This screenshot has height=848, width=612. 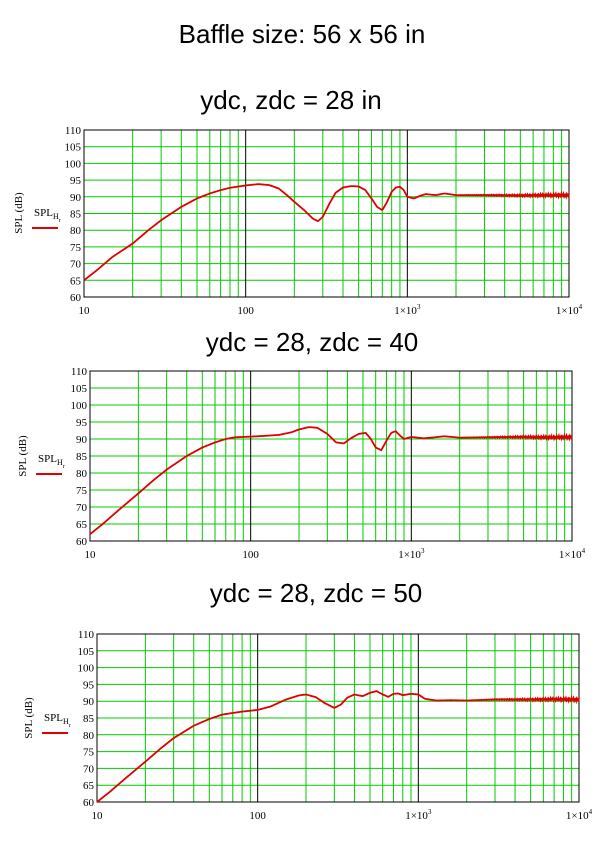 I want to click on chart-title: ydc = 28, zdc = 50, so click(x=316, y=593).